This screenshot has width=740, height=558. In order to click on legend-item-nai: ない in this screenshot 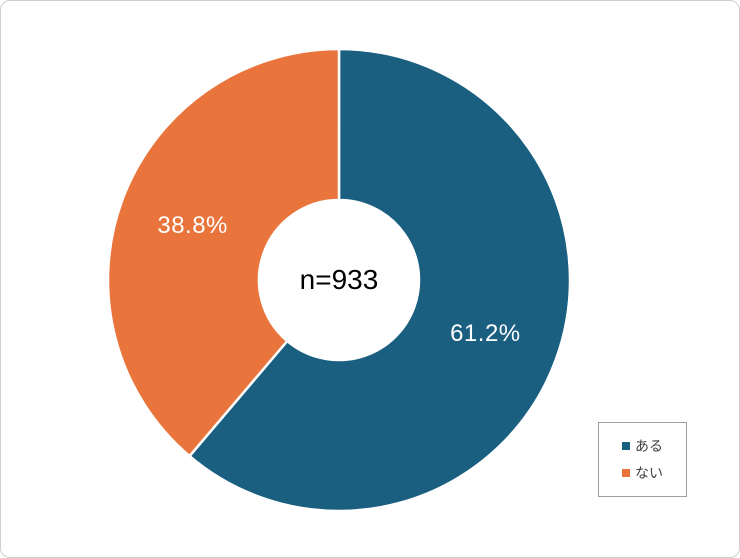, I will do `click(642, 473)`.